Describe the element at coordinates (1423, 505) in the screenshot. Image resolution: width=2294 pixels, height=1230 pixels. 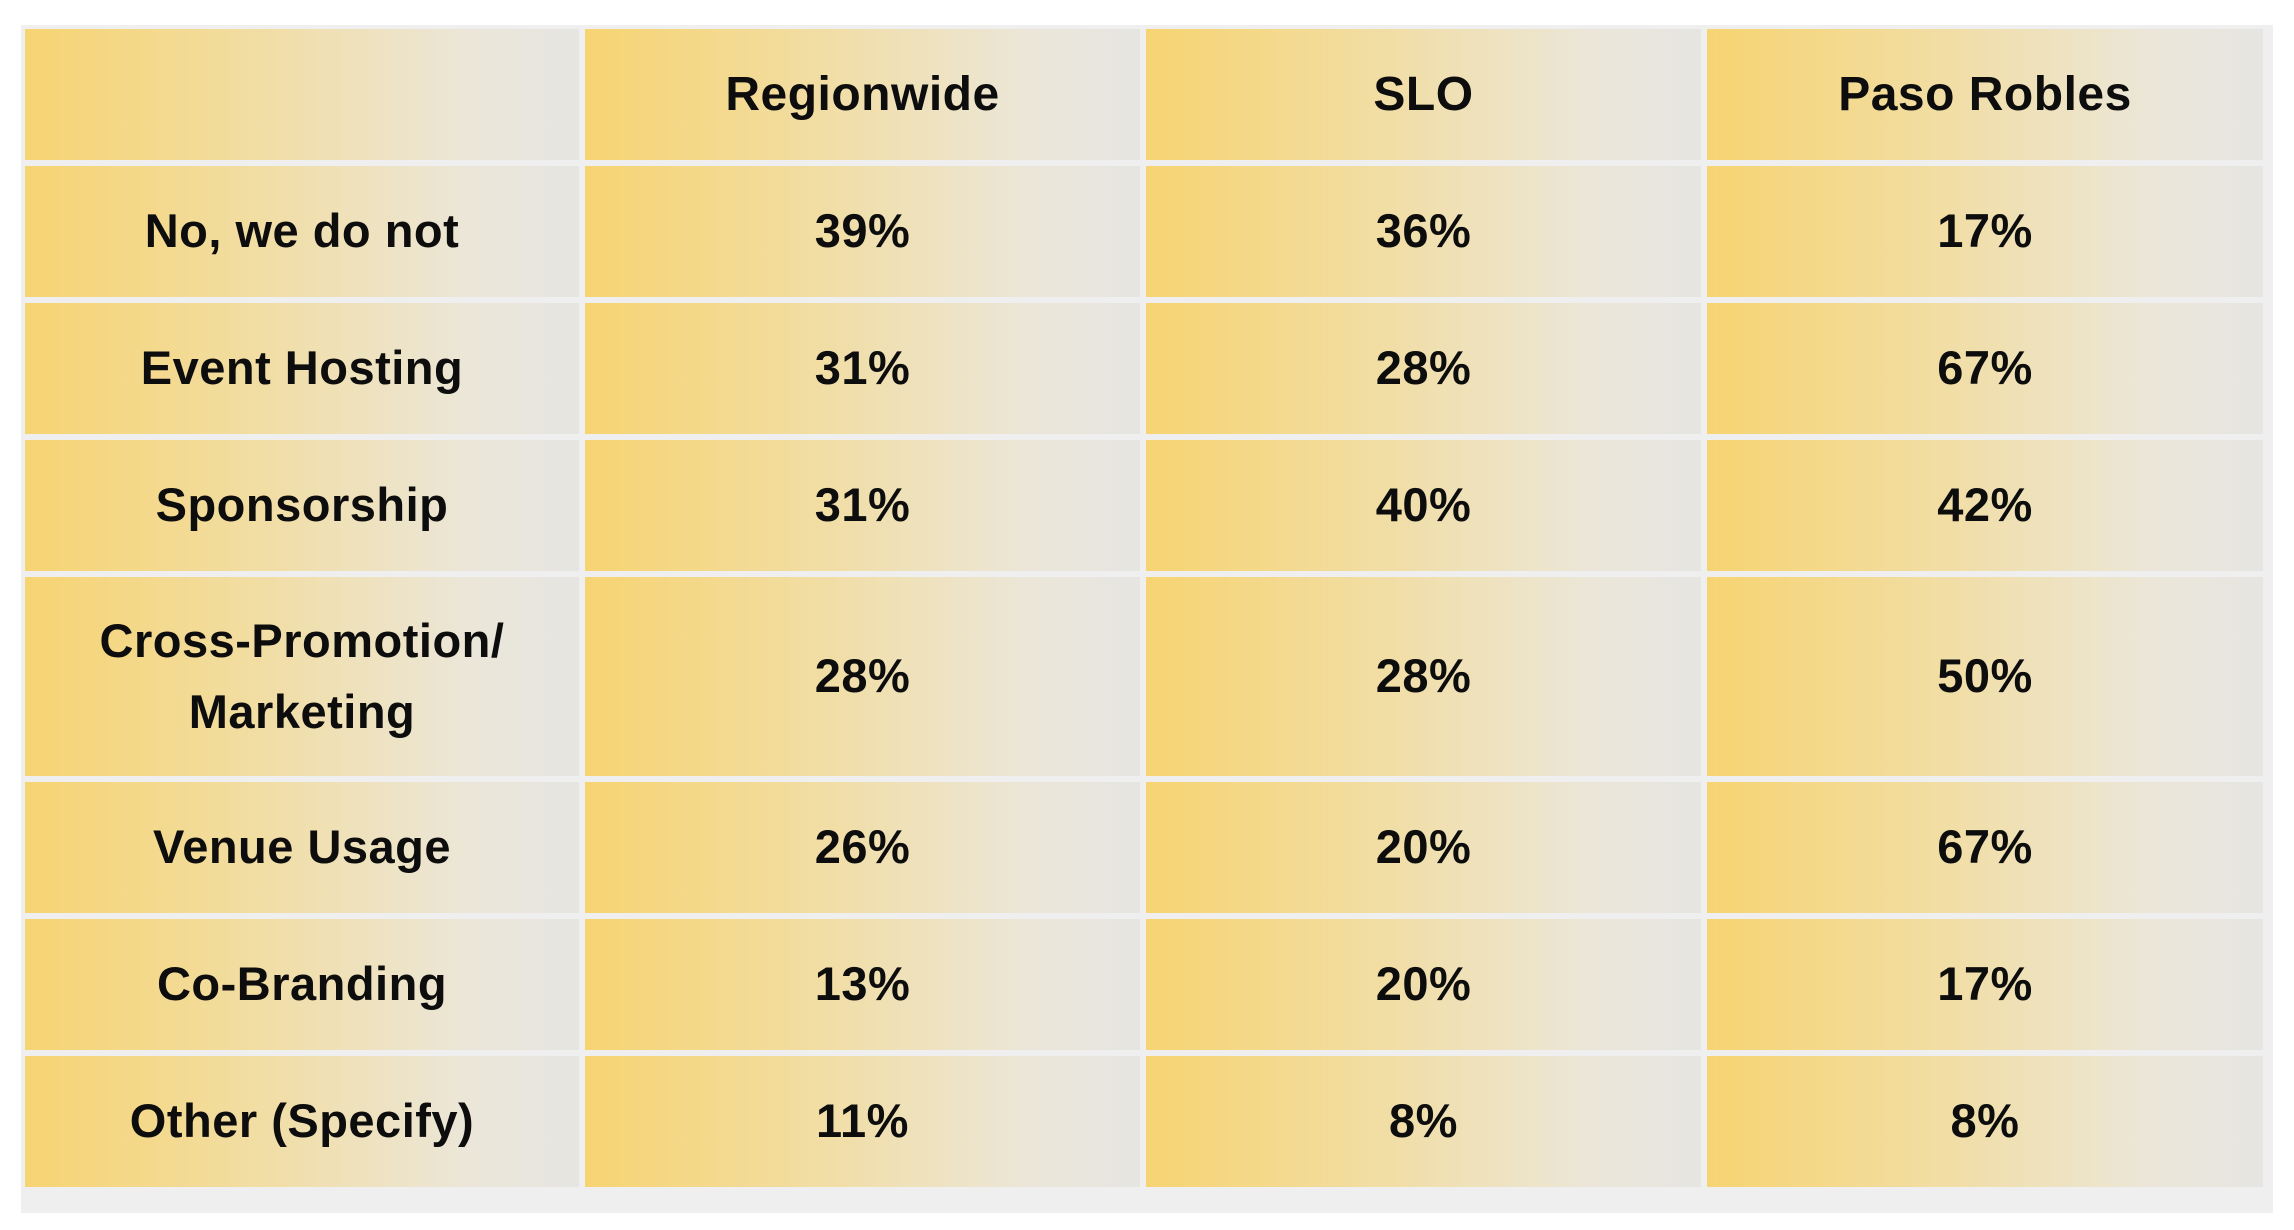
I see `table-cell-slo: 40%` at that location.